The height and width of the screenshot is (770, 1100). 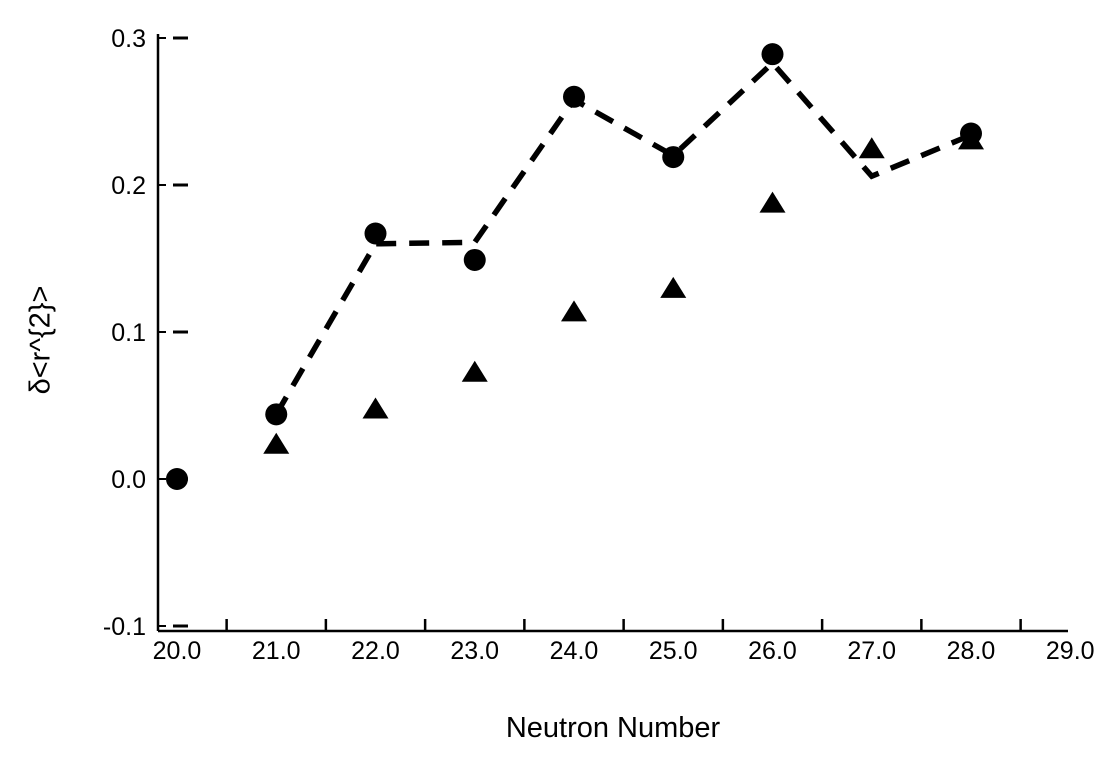 What do you see at coordinates (375, 651) in the screenshot?
I see `x-tick-label: 22.0` at bounding box center [375, 651].